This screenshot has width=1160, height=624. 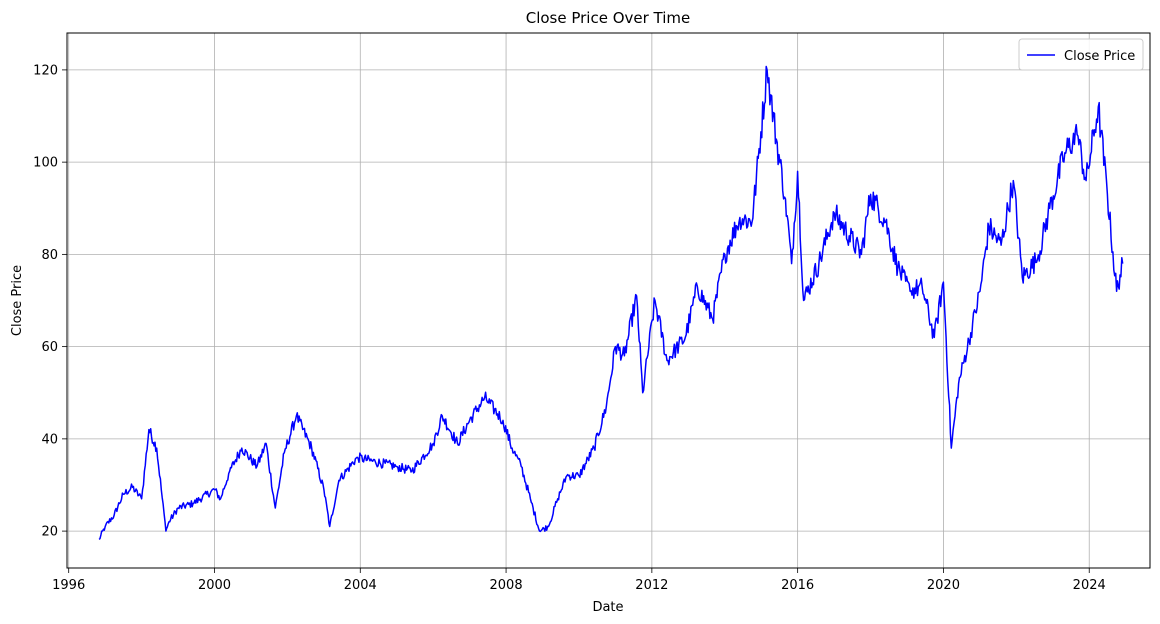 What do you see at coordinates (49, 532) in the screenshot?
I see `y-tick-label: 20` at bounding box center [49, 532].